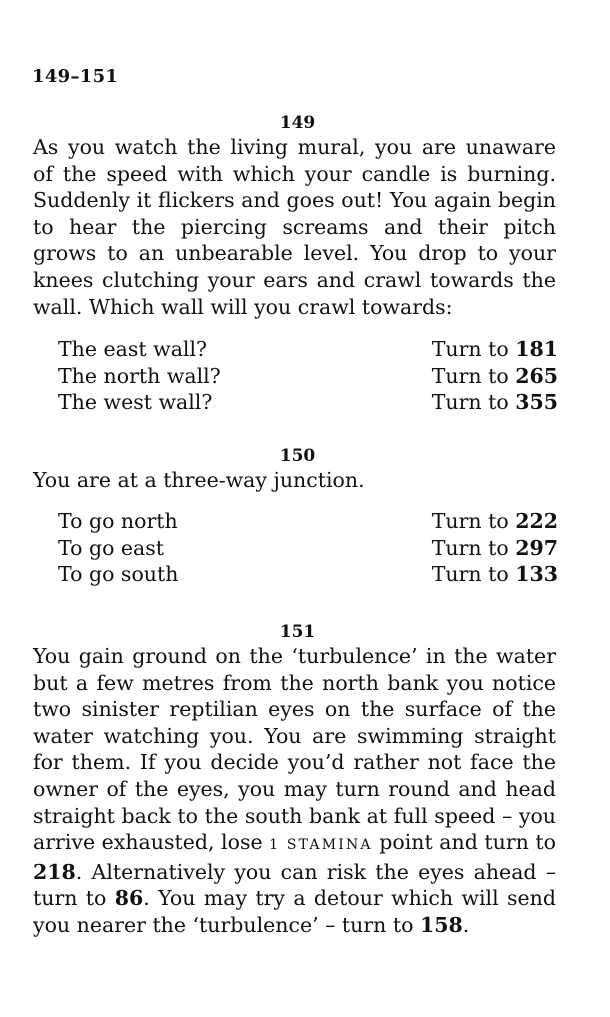  Describe the element at coordinates (54, 871) in the screenshot. I see `turn-number: 218` at that location.